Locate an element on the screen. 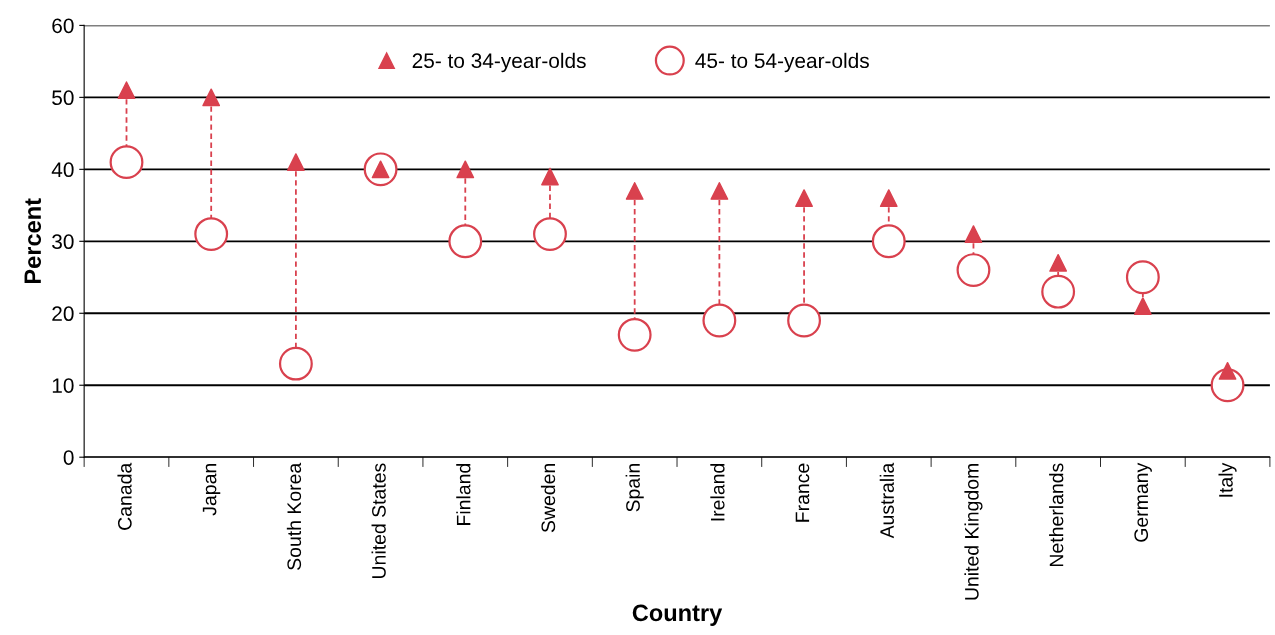  x-tick-label: Spain is located at coordinates (634, 488).